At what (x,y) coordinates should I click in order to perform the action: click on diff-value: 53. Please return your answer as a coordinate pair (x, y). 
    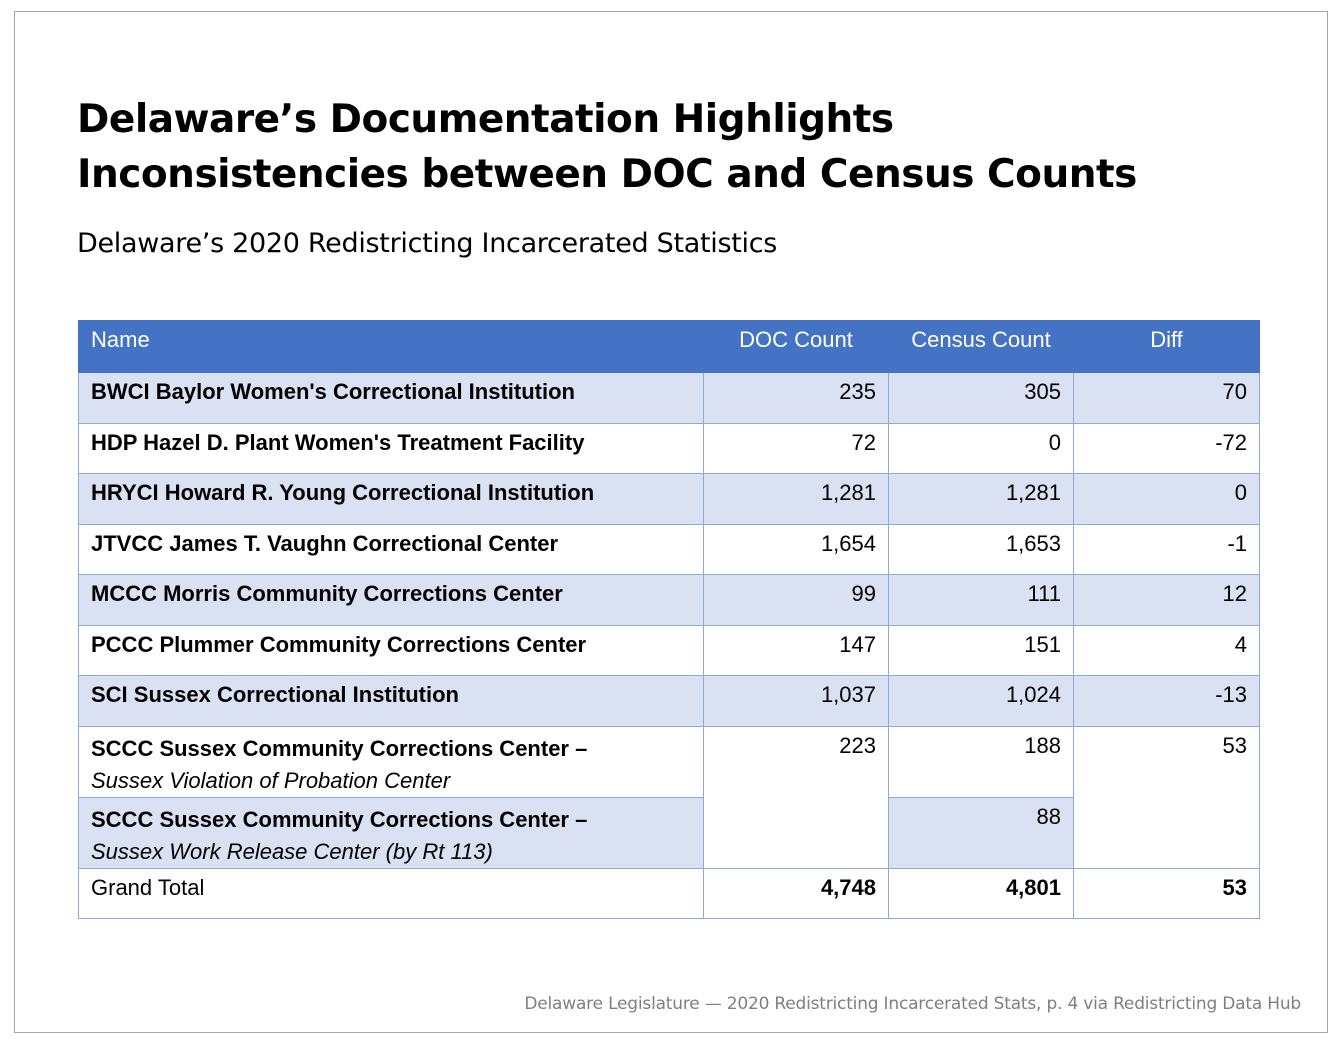
    Looking at the image, I should click on (1166, 797).